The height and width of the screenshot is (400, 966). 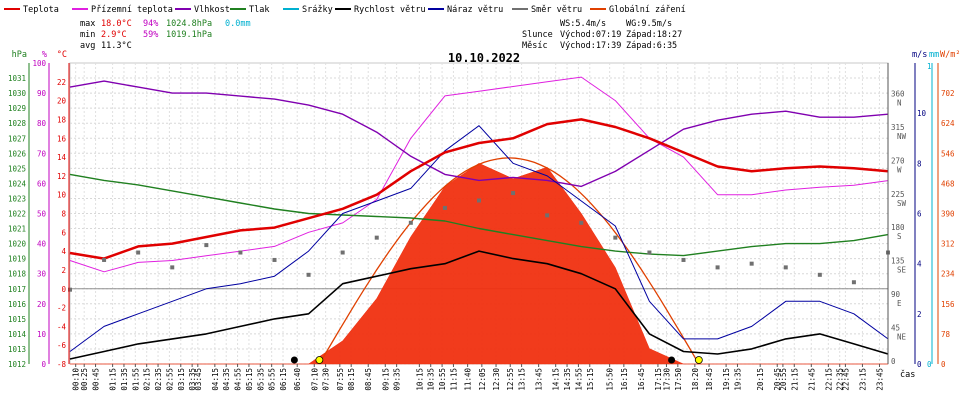 What do you see at coordinates (17, 229) in the screenshot?
I see `hpa-tick: 1021` at bounding box center [17, 229].